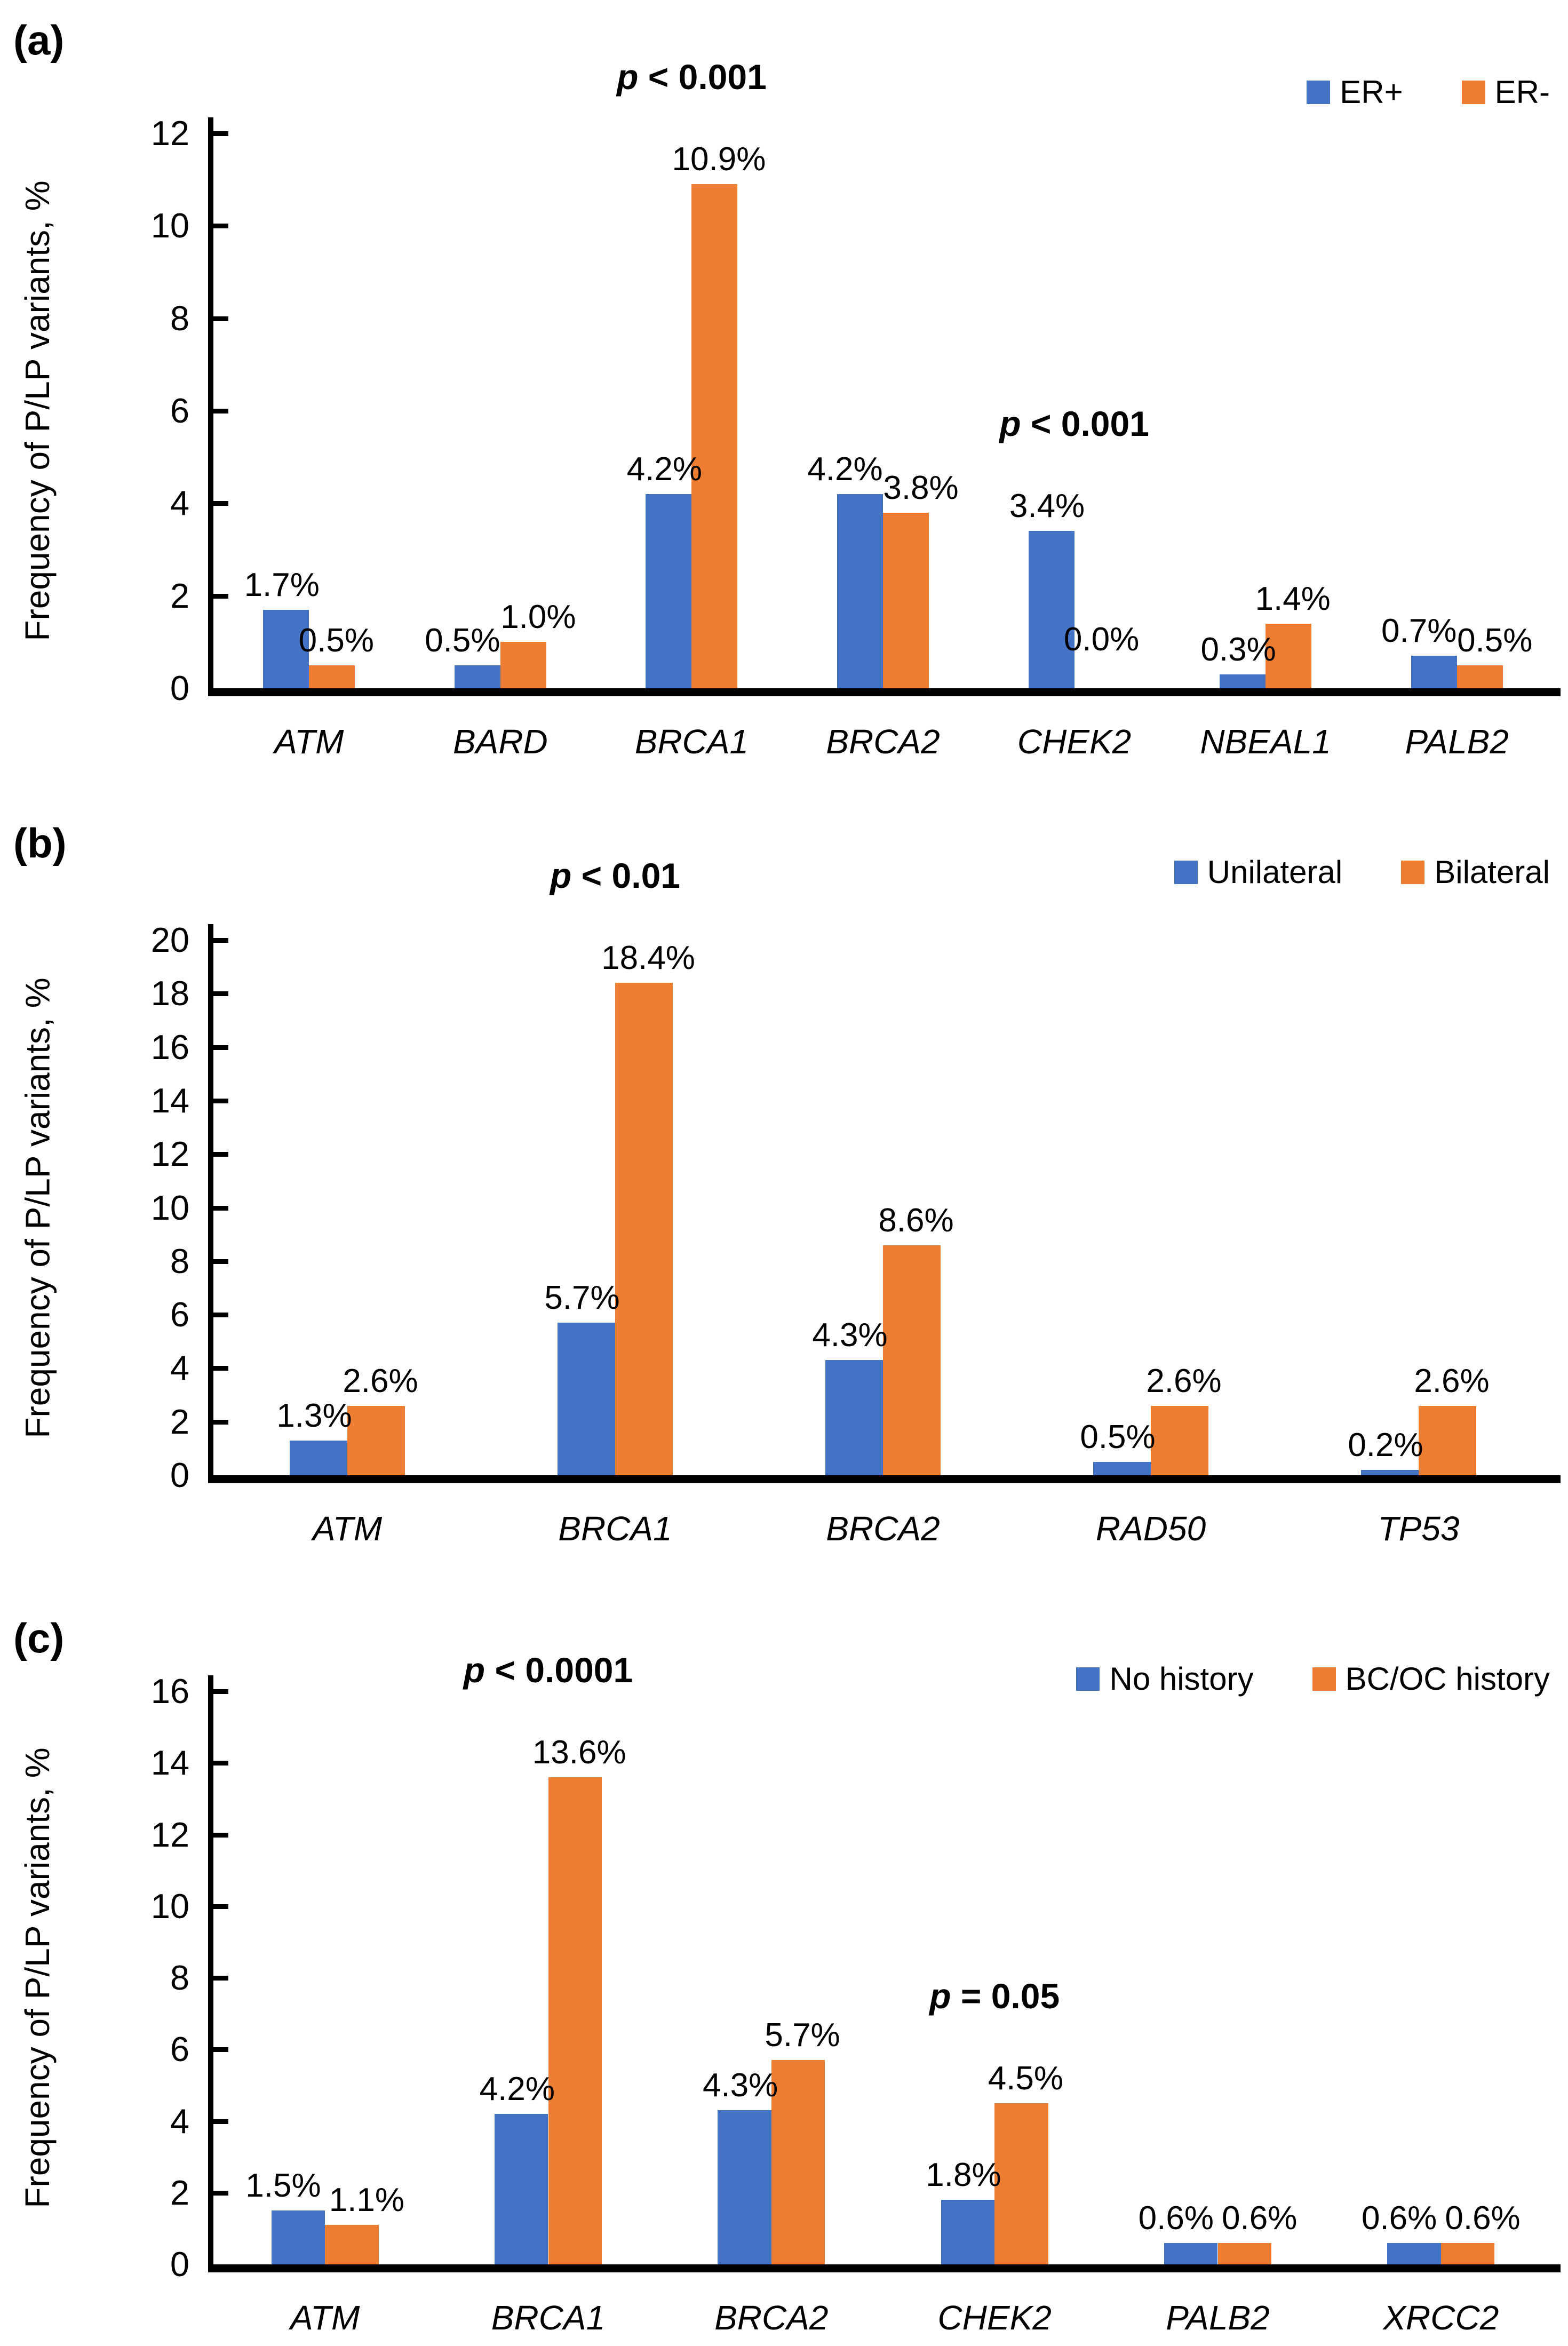 The width and height of the screenshot is (1568, 2346). What do you see at coordinates (1492, 872) in the screenshot?
I see `legend-label: Bilateral` at bounding box center [1492, 872].